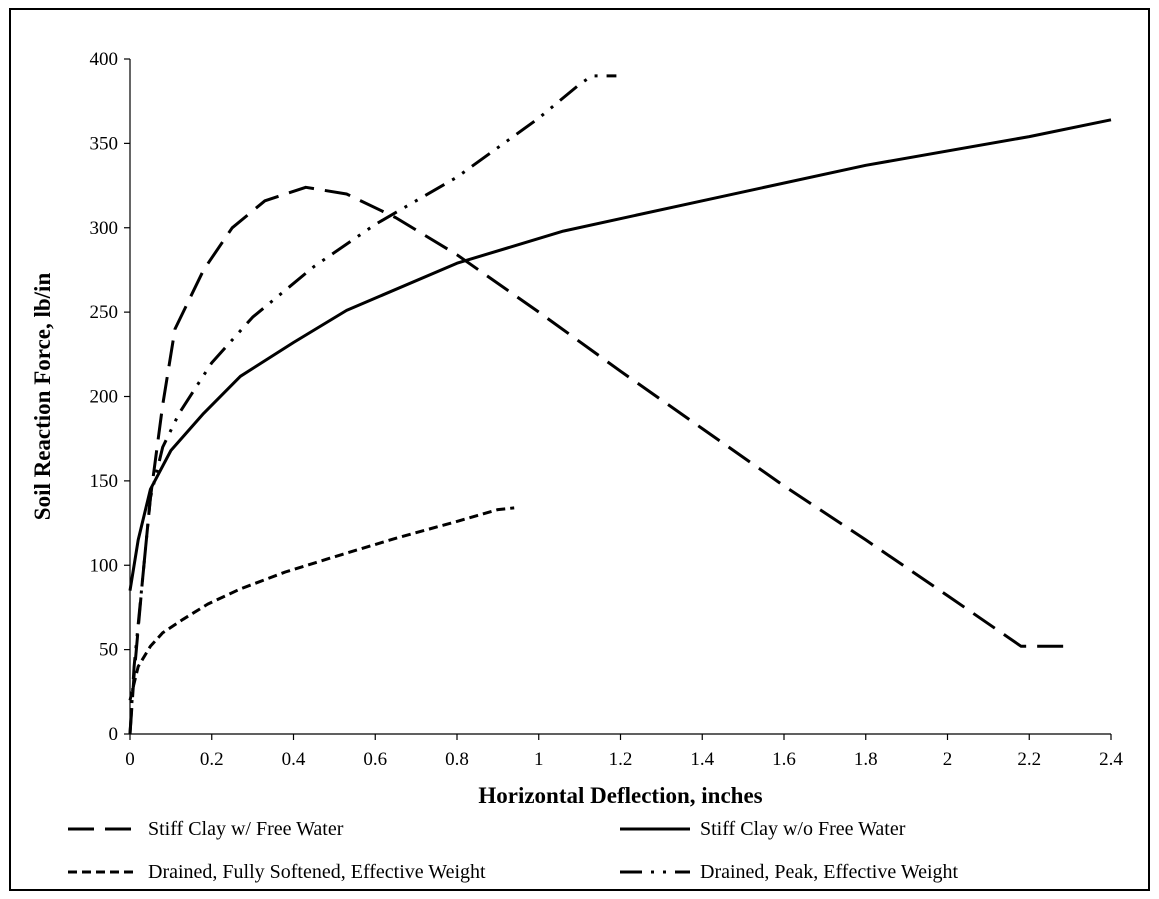  Describe the element at coordinates (104, 481) in the screenshot. I see `y-tick-label: 150` at that location.